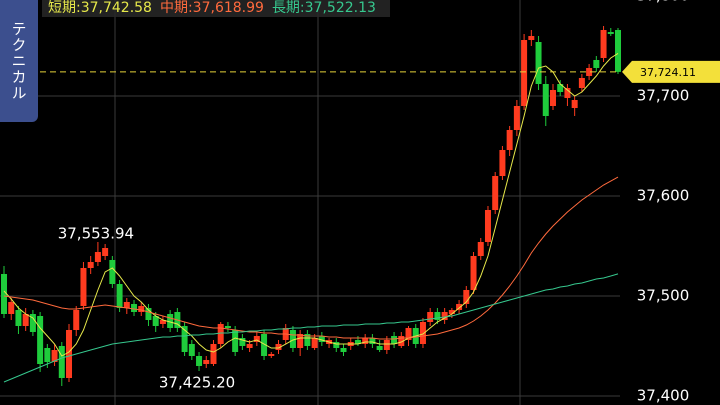 The image size is (720, 405). Describe the element at coordinates (663, 96) in the screenshot. I see `y-tick-label: 37,700` at that location.